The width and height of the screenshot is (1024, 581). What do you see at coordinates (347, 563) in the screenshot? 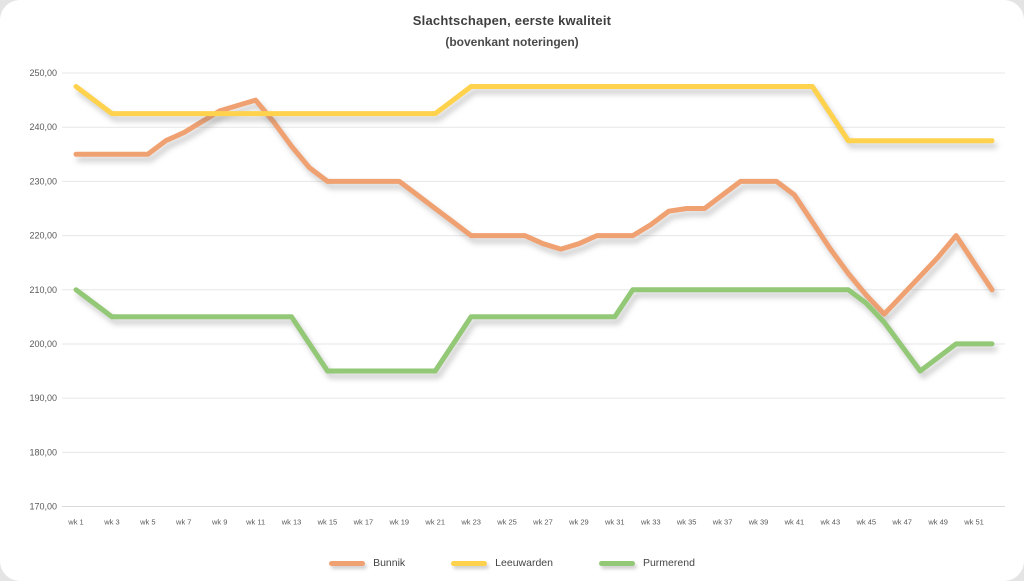
I see `bunnik-line-swatch-icon` at bounding box center [347, 563].